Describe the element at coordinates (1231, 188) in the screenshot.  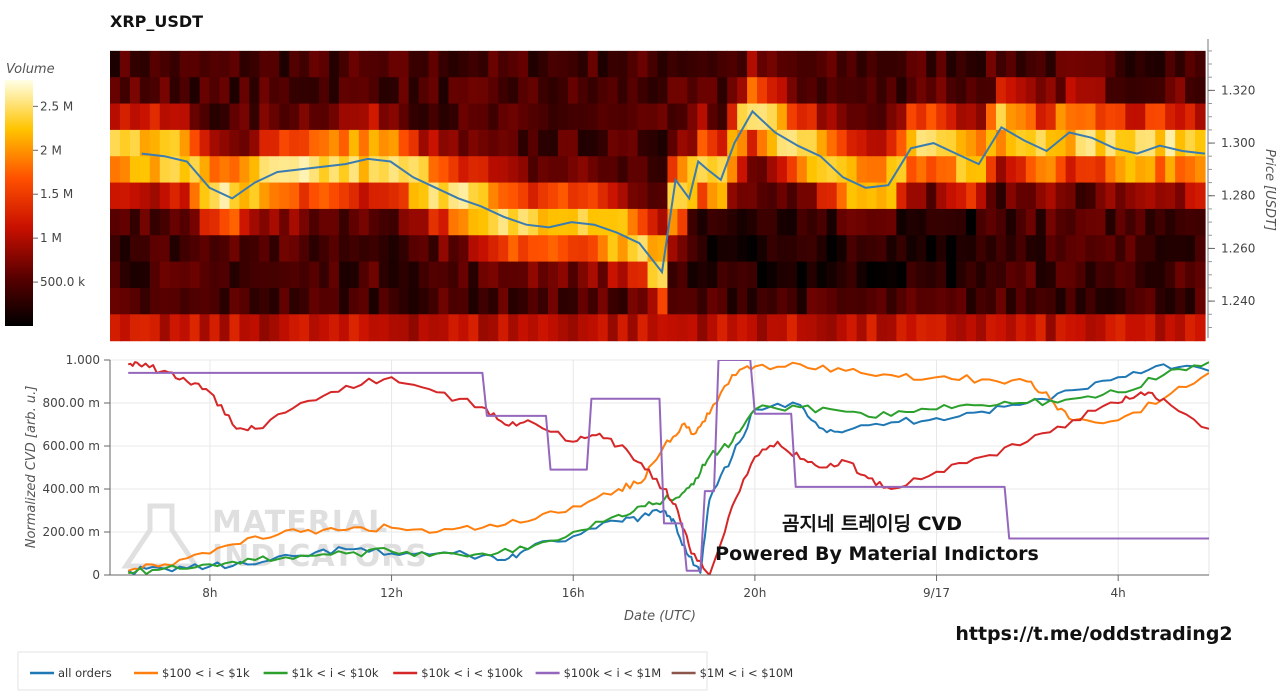
I see `price-axis: 1.320 1.300 1.280 1.260 1.240` at that location.